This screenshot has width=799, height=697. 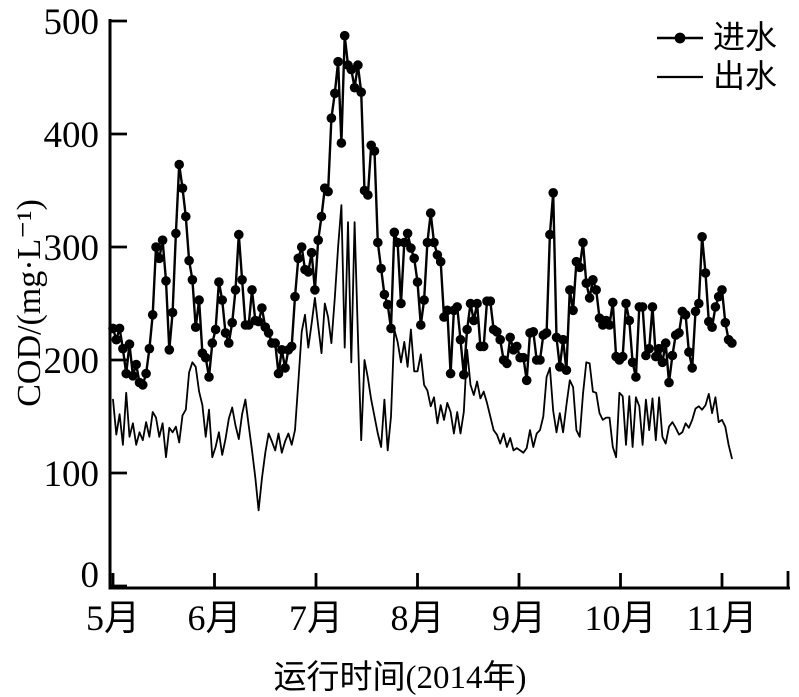 I want to click on x-axis-title: 运行时间(2014年), so click(x=400, y=678).